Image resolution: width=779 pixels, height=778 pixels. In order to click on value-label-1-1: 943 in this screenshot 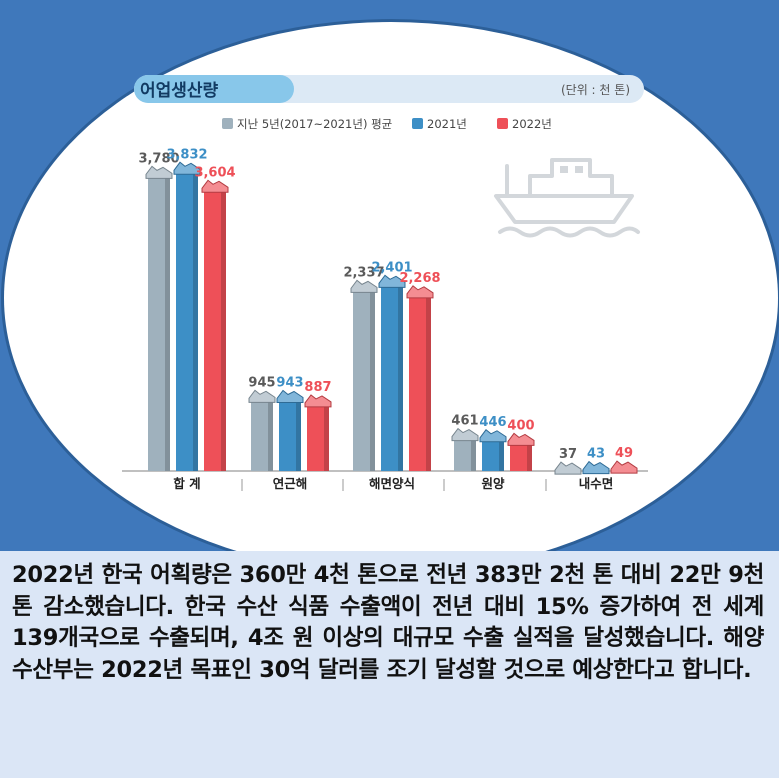, I will do `click(289, 383)`.